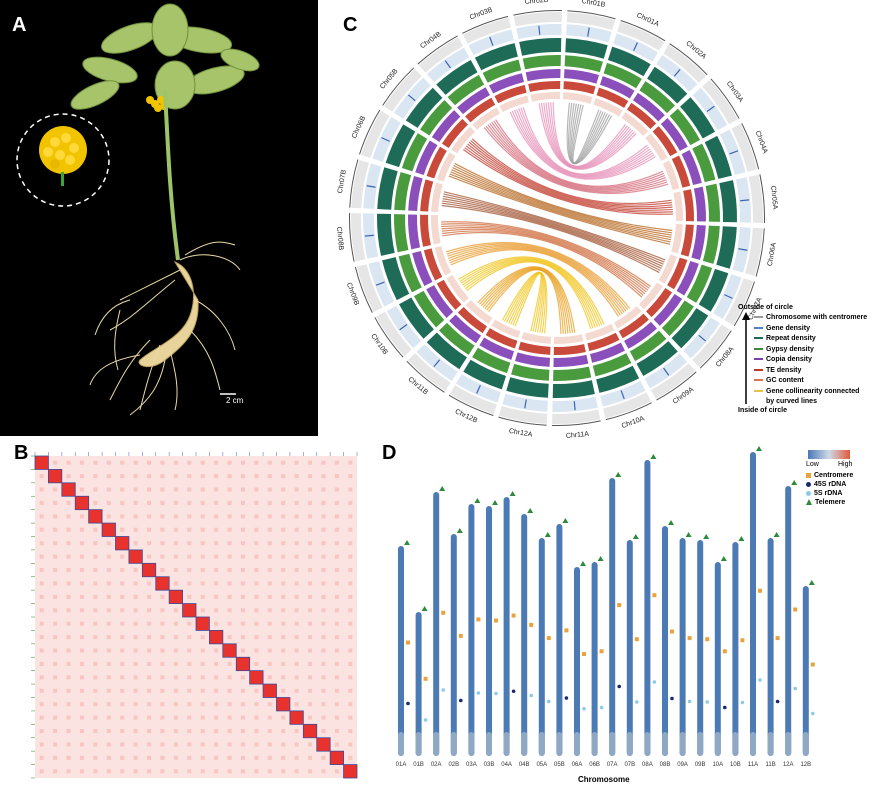  I want to click on centromere-mark, so click(447, 64).